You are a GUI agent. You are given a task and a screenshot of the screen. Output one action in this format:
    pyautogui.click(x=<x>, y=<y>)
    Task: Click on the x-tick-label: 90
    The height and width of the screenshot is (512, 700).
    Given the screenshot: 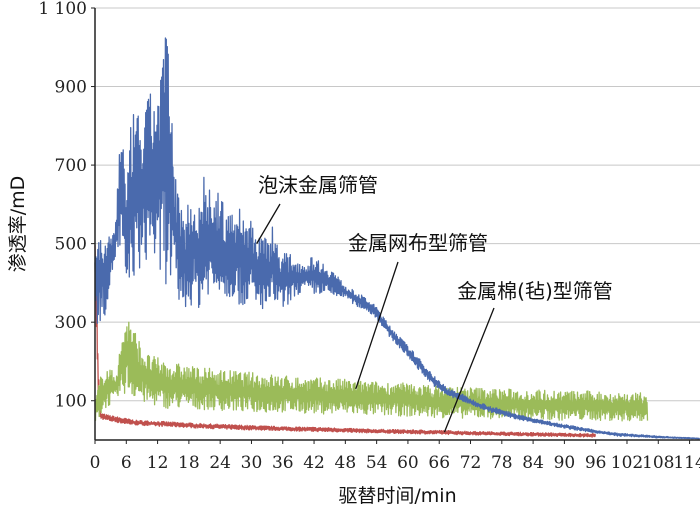 What is the action you would take?
    pyautogui.click(x=565, y=463)
    